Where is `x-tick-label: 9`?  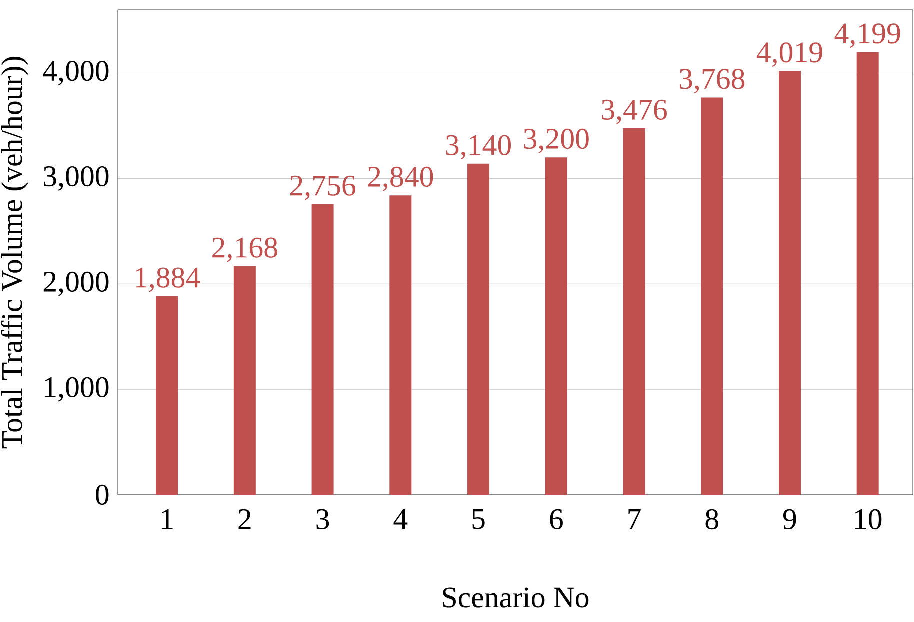 x-tick-label: 9 is located at coordinates (789, 519).